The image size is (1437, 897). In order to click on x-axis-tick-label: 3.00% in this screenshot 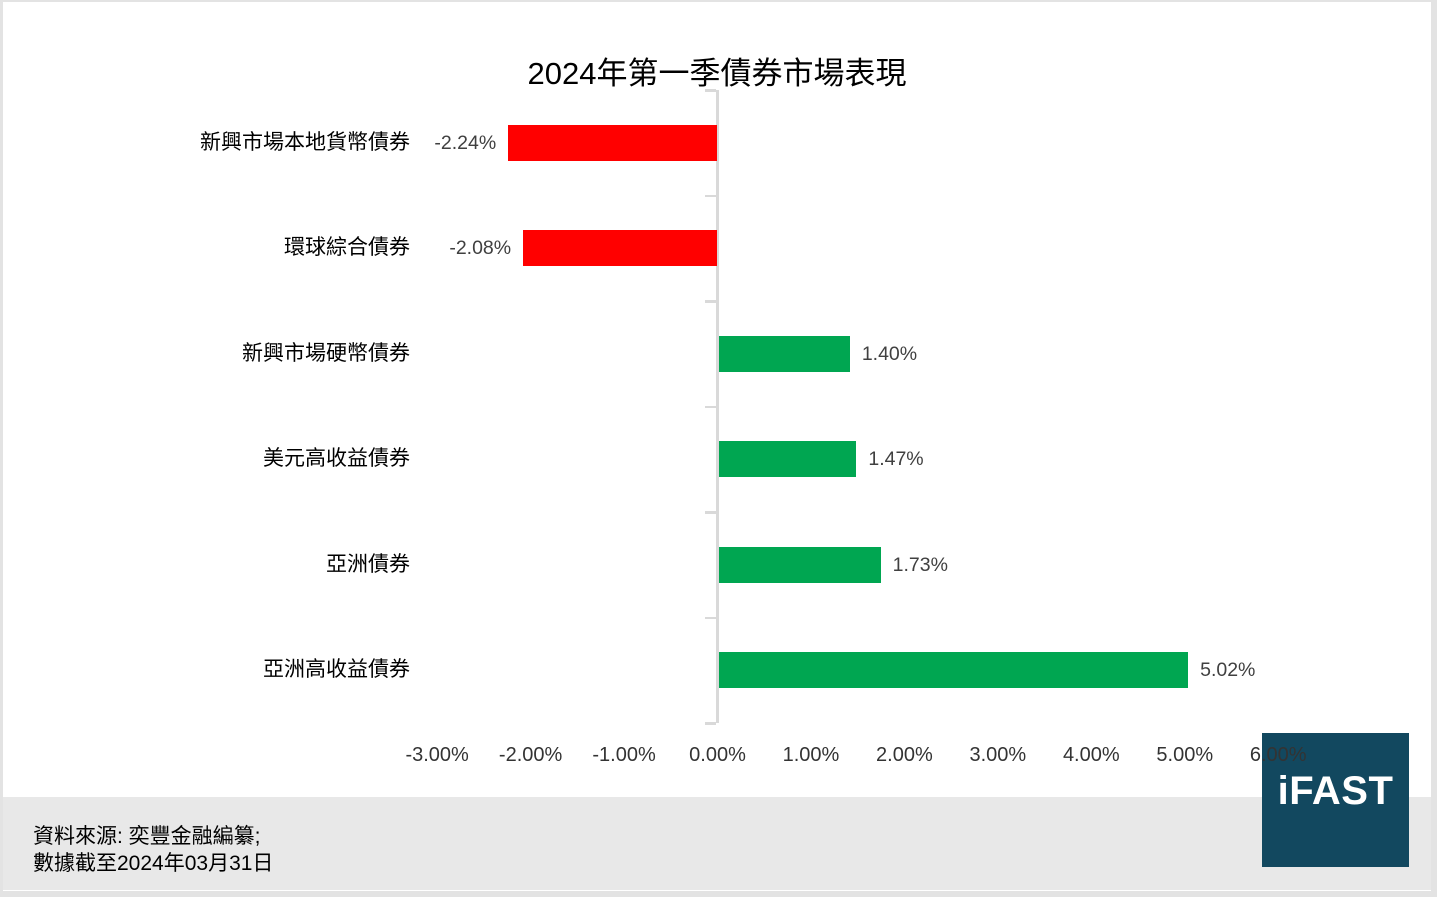, I will do `click(998, 755)`.